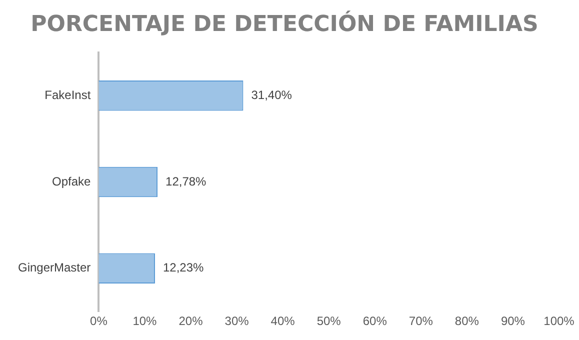 This screenshot has width=579, height=340. I want to click on x-tick-label: 20%, so click(191, 321).